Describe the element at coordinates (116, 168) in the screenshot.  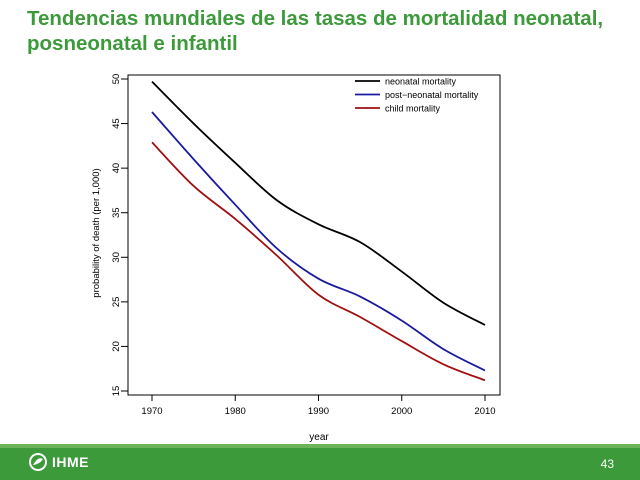
I see `y-tick-label: 40` at that location.